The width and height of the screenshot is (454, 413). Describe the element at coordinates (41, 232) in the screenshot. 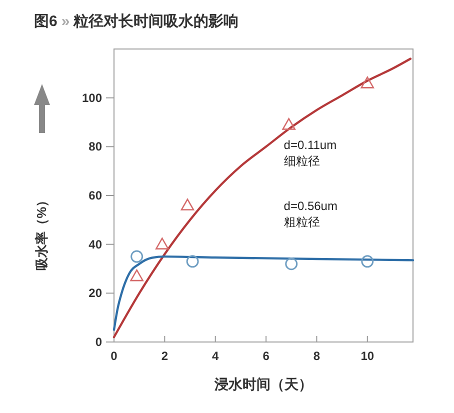

I see `y-axis-title: 吸水率（%）` at that location.